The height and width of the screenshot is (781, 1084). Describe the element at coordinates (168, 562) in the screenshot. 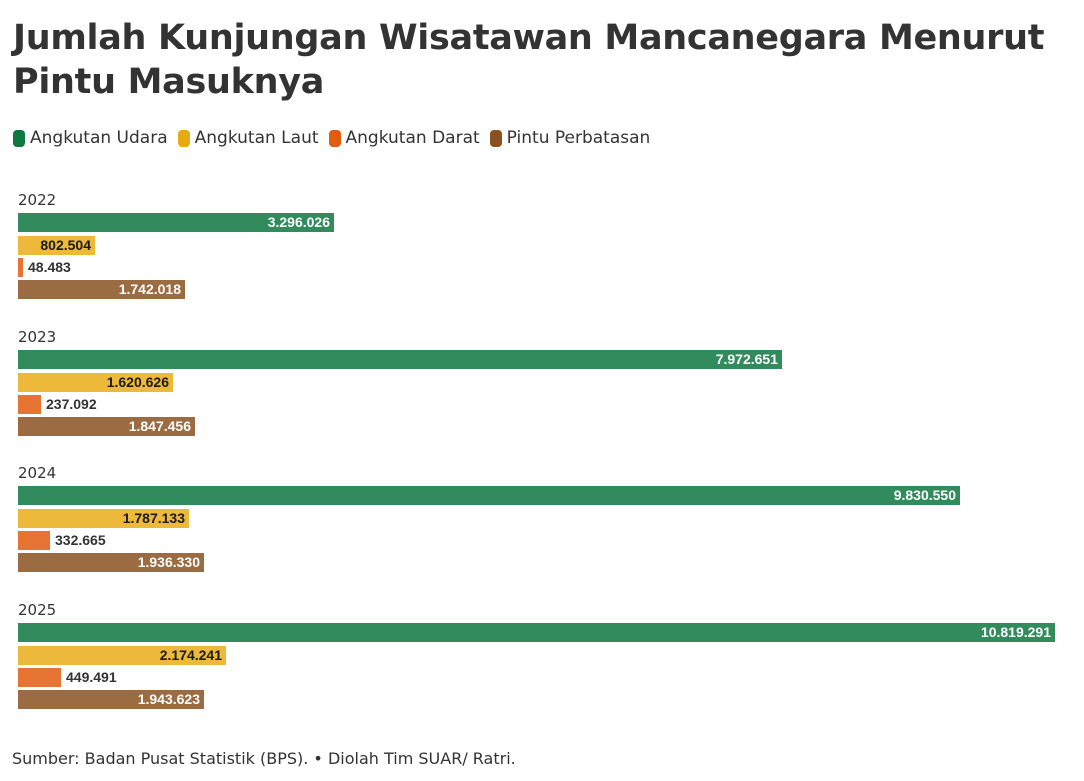

I see `value-label: 1.936.330` at that location.